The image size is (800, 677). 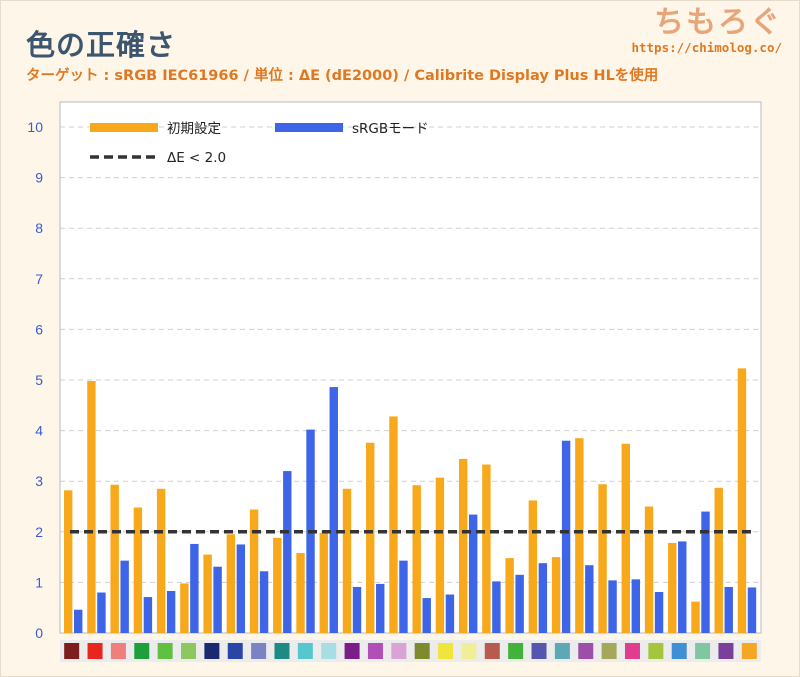 What do you see at coordinates (196, 158) in the screenshot?
I see `legend-label-threshold: ΔE < 2.0` at bounding box center [196, 158].